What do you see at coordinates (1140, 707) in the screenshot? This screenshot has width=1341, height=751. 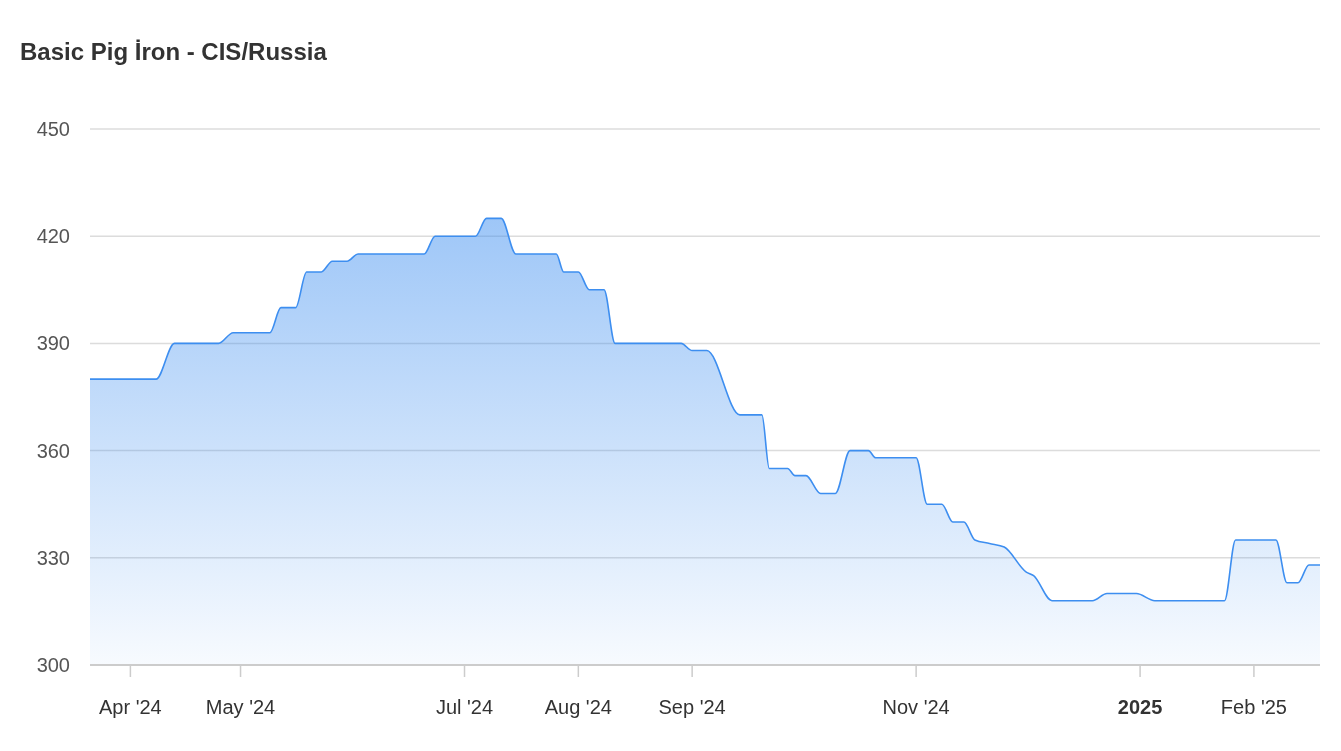 I see `x-tick-label: 2025` at bounding box center [1140, 707].